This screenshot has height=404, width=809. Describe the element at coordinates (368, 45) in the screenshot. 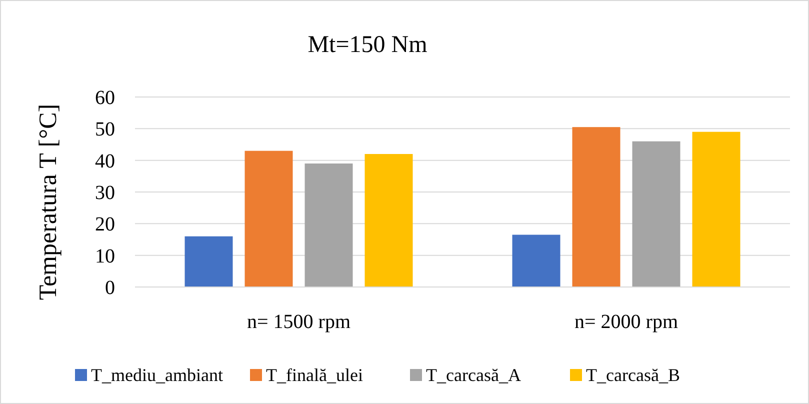

I see `chart-title: Mt=150 Nm` at that location.